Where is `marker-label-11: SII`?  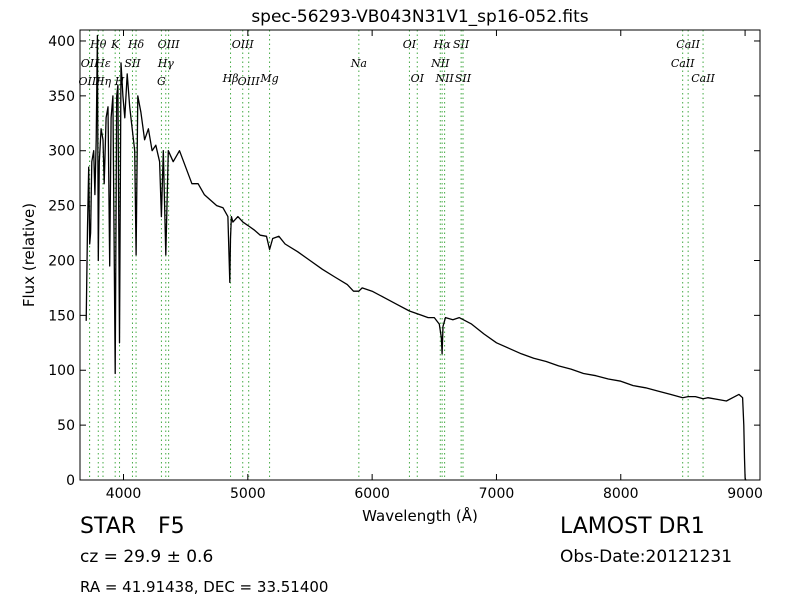
marker-label-11: SII is located at coordinates (132, 63).